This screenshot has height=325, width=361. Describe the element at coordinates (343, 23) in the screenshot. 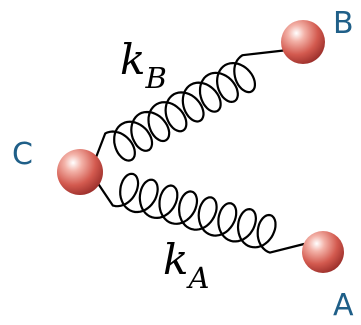

I see `label-b: B` at that location.